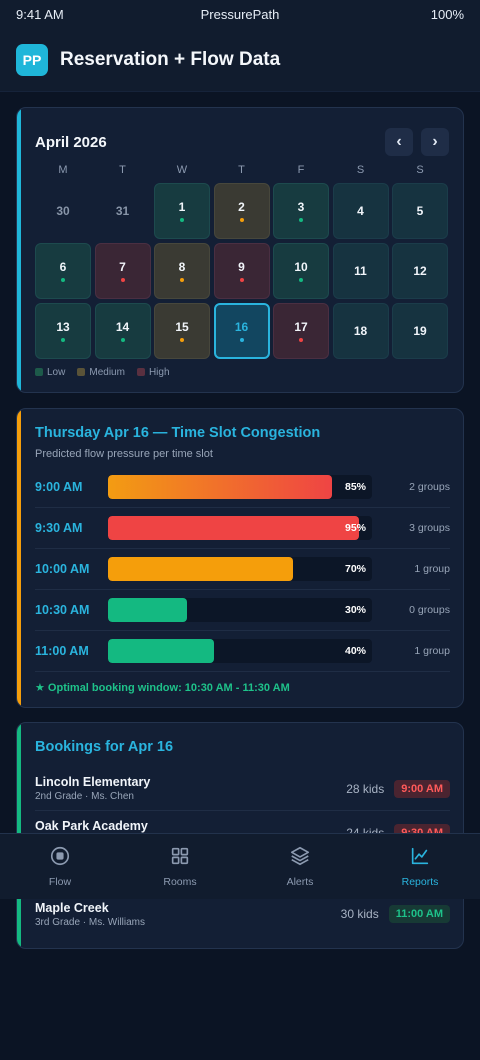 Image resolution: width=480 pixels, height=1060 pixels. I want to click on slot-groups: 3 groups, so click(429, 528).